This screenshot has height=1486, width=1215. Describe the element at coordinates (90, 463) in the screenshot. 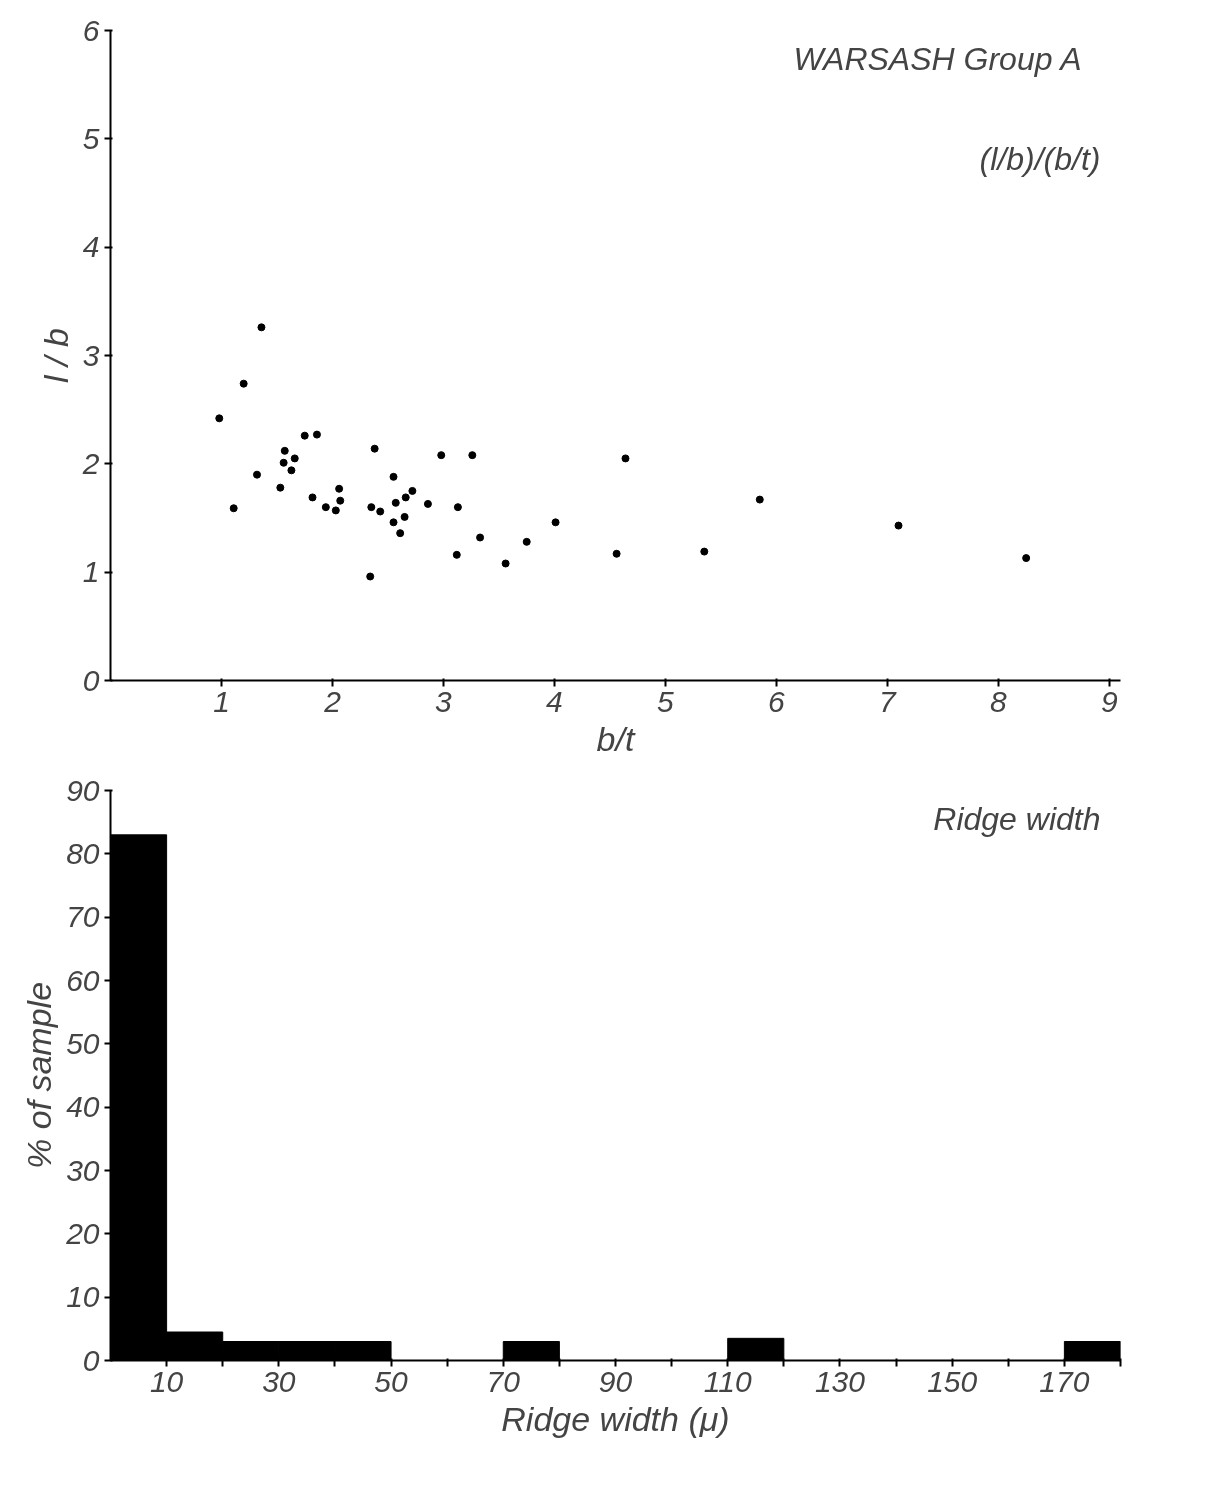

I see `y-tick-label: 2` at that location.